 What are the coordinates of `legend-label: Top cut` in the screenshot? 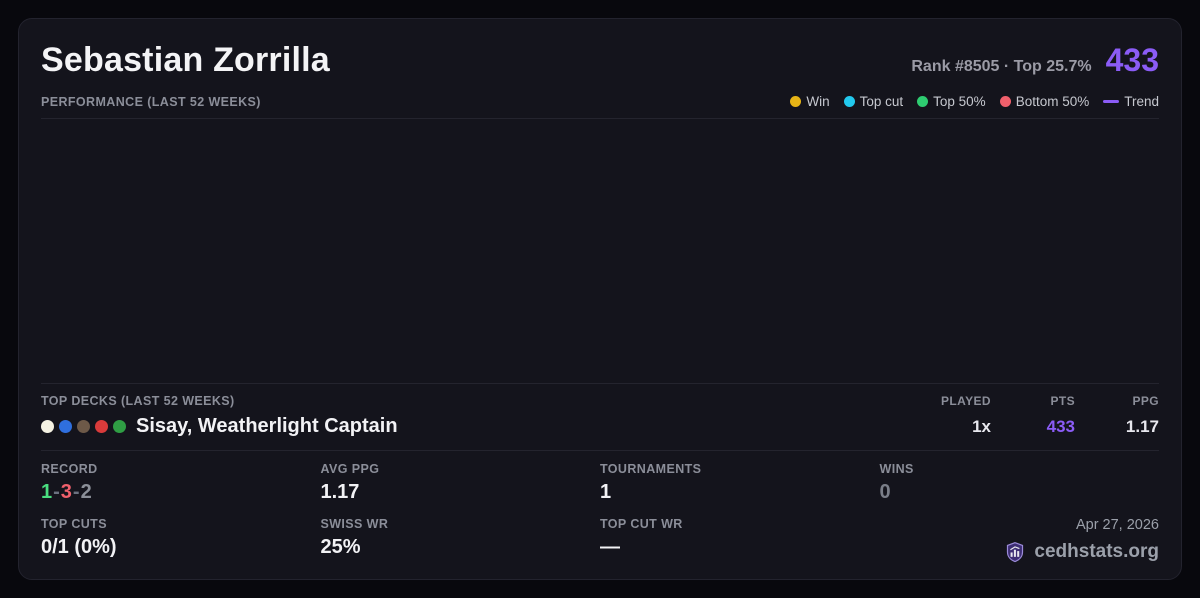 It's located at (881, 101).